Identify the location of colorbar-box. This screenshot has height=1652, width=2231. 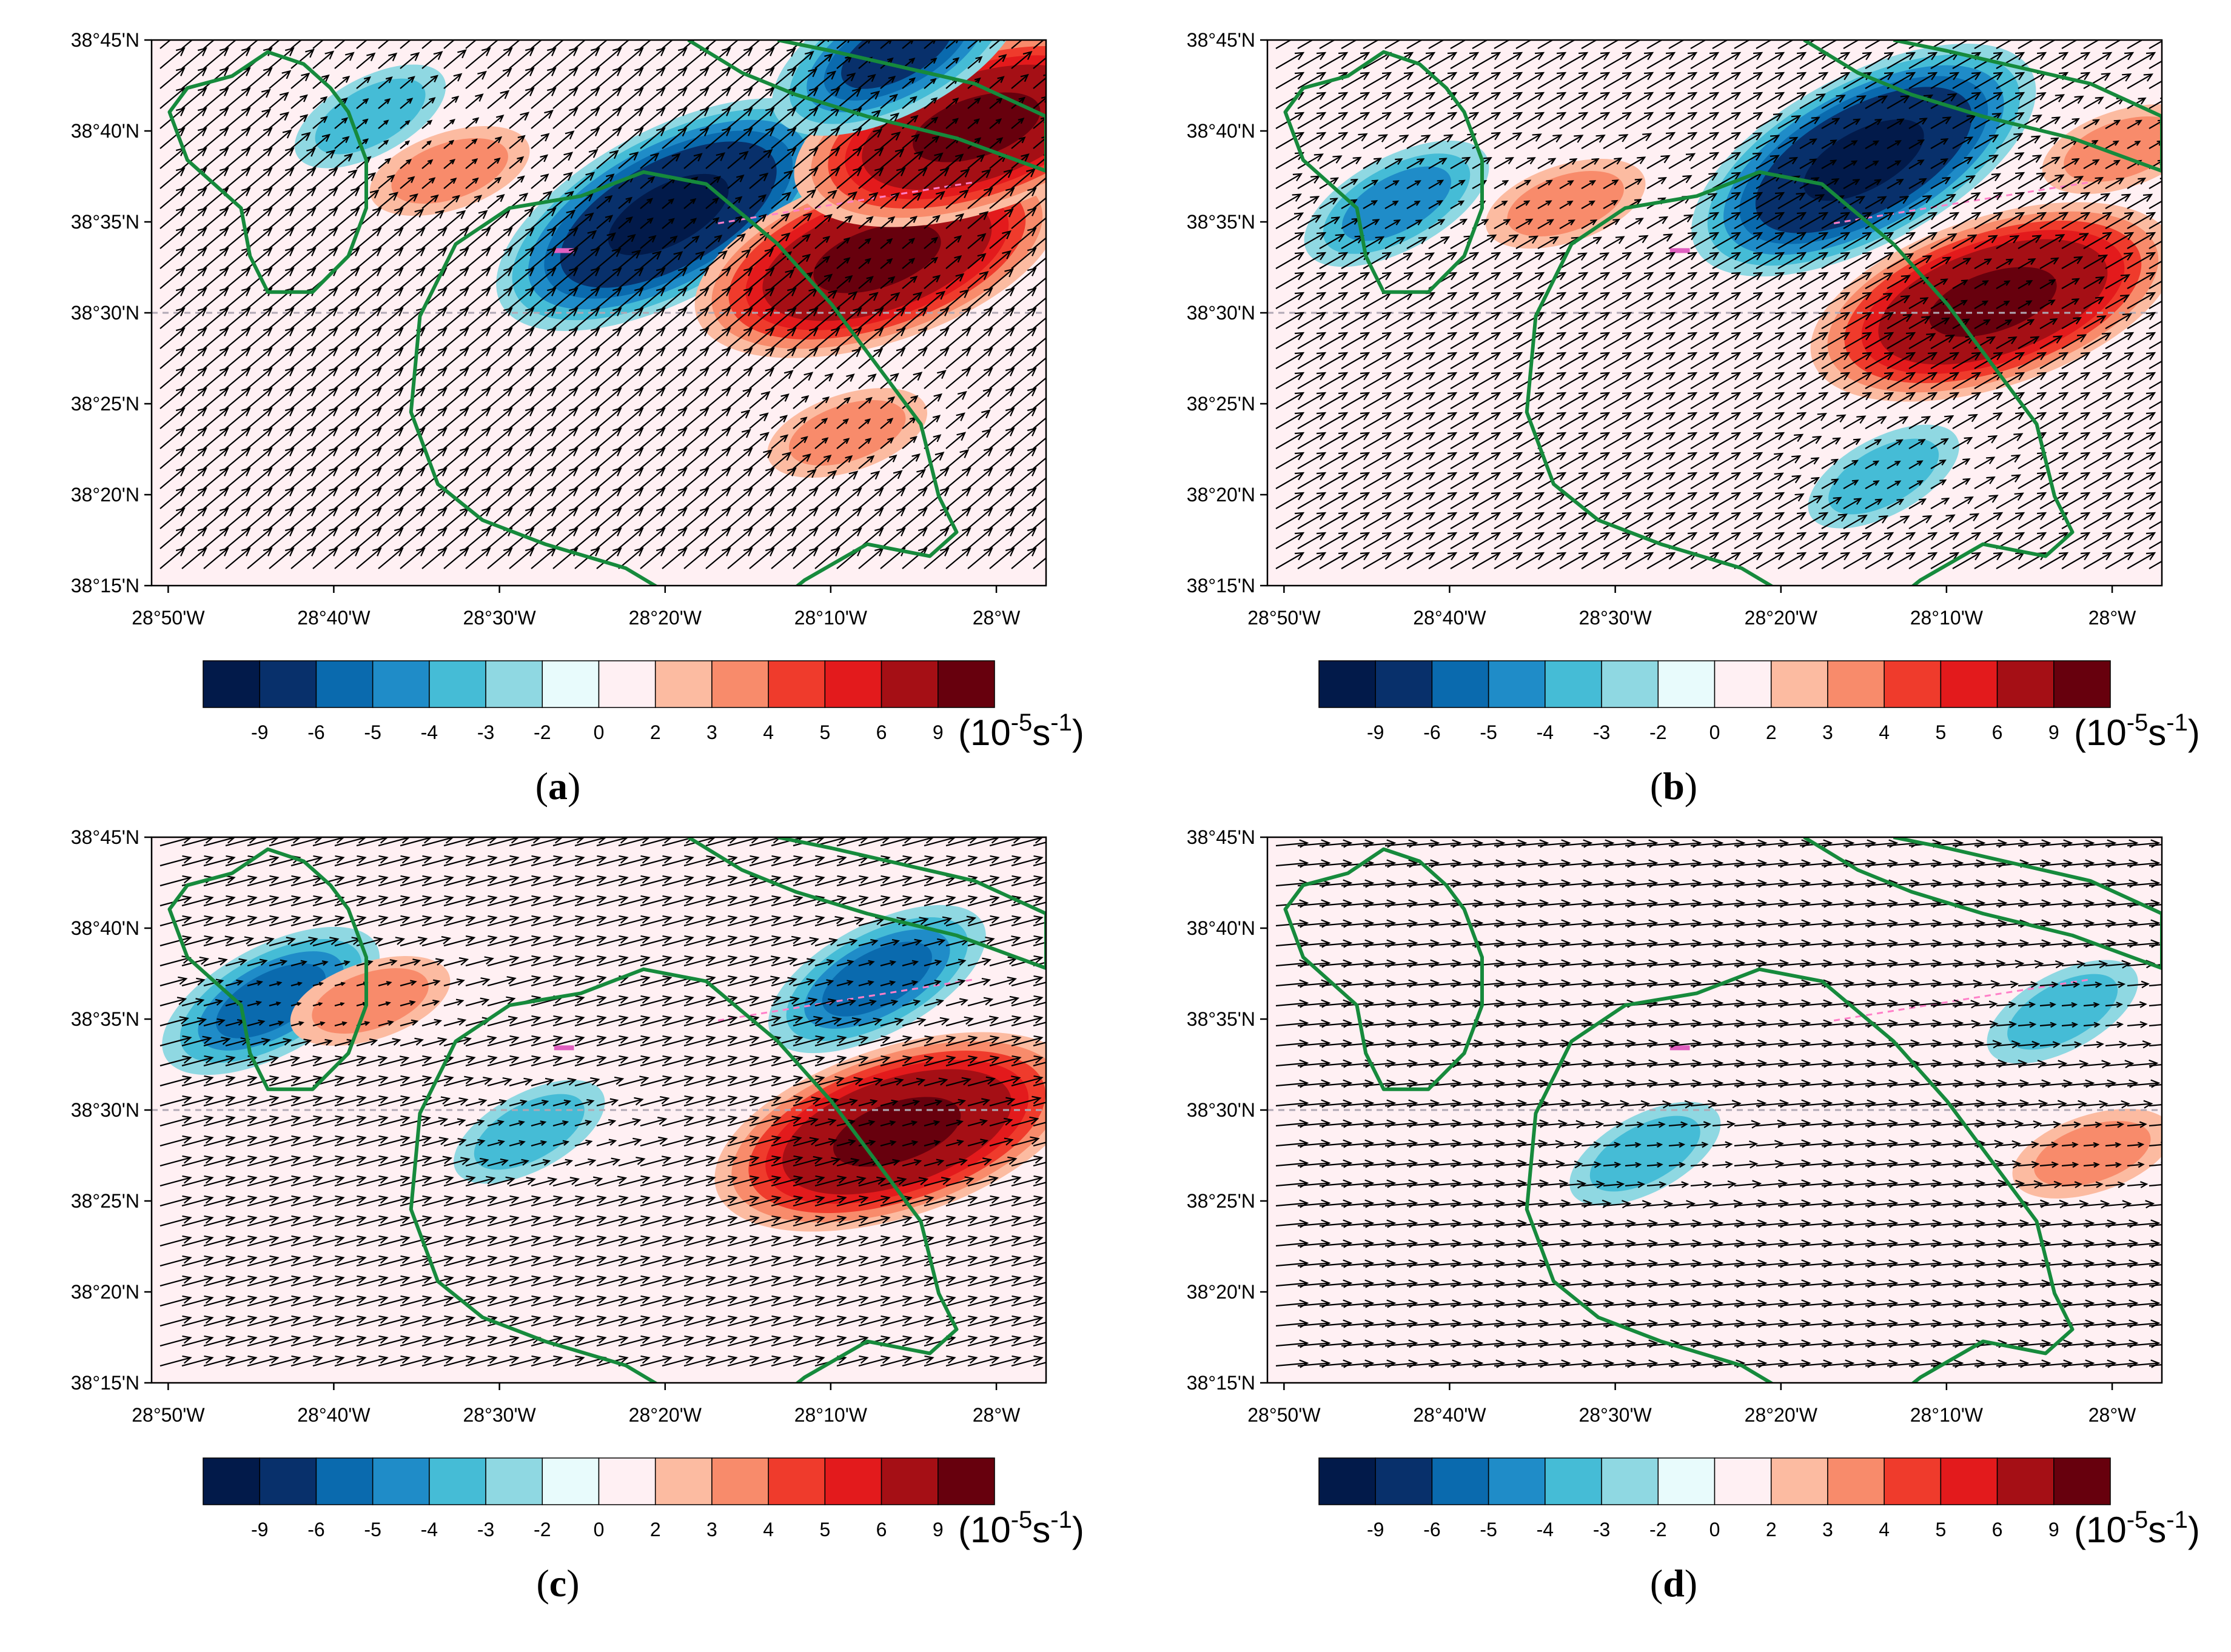
(288, 684).